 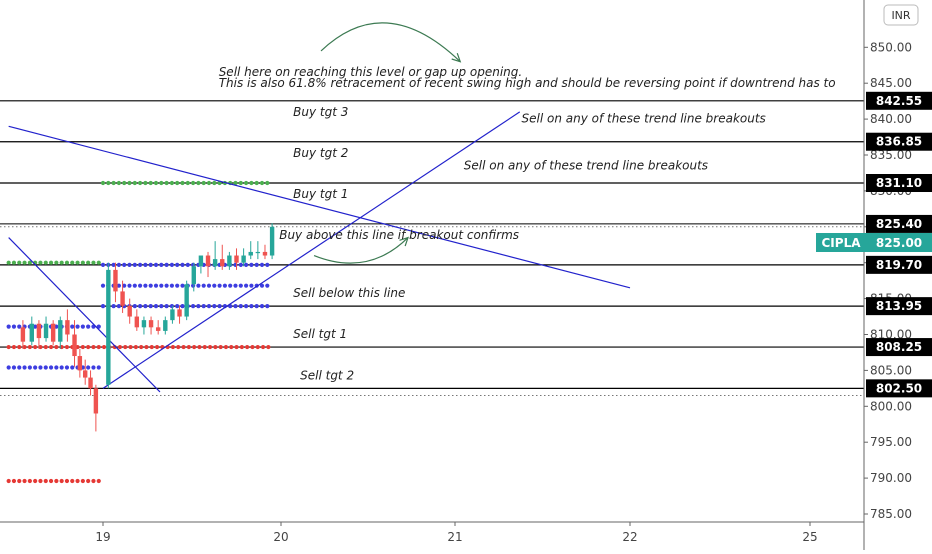 What do you see at coordinates (454, 537) in the screenshot?
I see `x-tick-label: 21` at bounding box center [454, 537].